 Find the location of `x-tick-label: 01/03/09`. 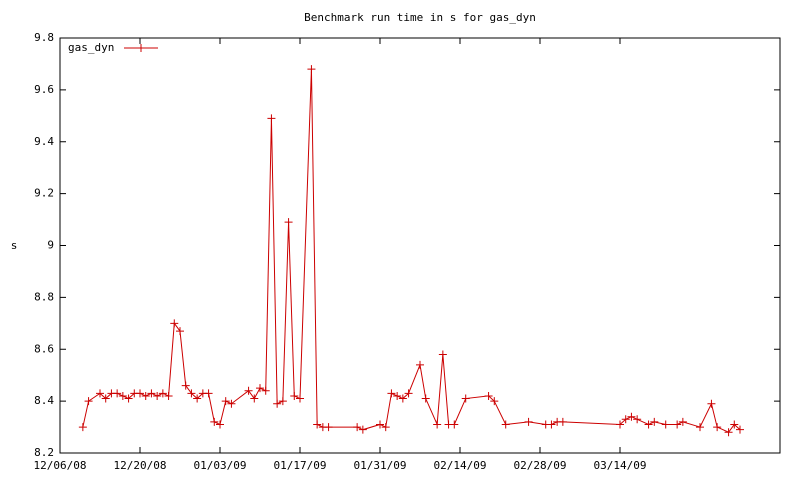

x-tick-label: 01/03/09 is located at coordinates (220, 465).